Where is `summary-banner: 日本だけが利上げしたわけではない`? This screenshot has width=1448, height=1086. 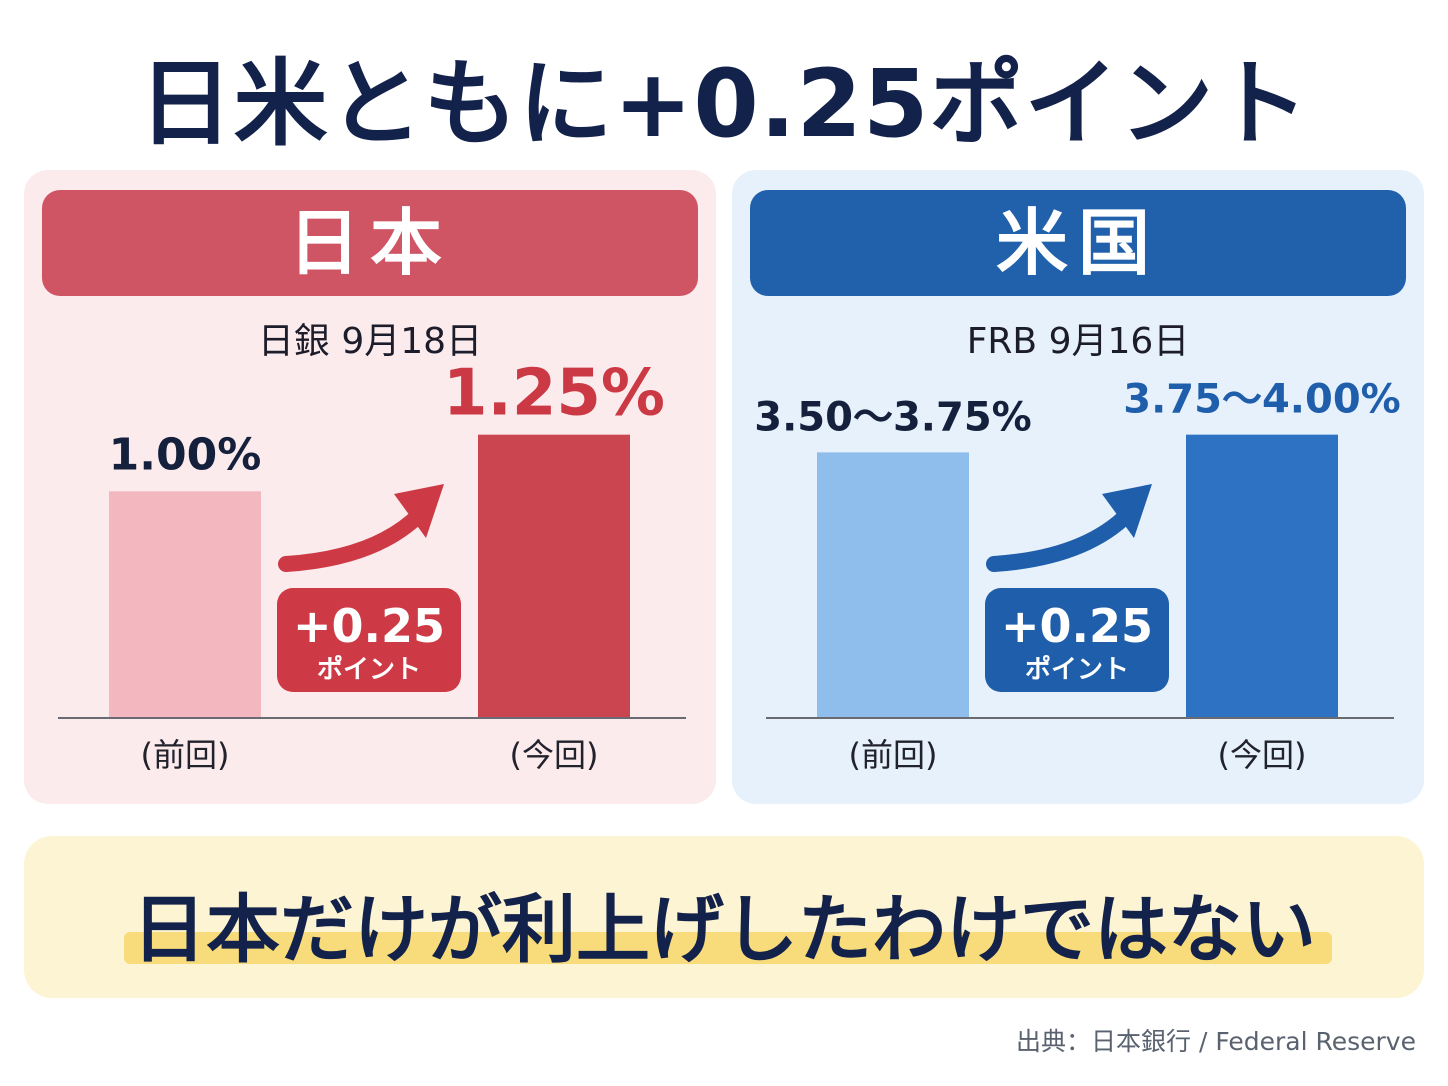
summary-banner: 日本だけが利上げしたわけではない is located at coordinates (724, 917).